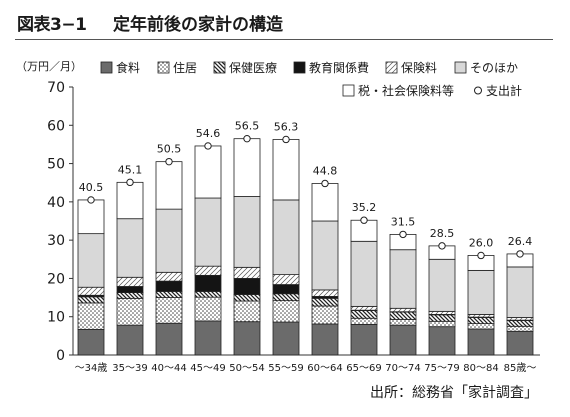 The width and height of the screenshot is (570, 417). Describe the element at coordinates (56, 279) in the screenshot. I see `y-tick-label: 20` at that location.